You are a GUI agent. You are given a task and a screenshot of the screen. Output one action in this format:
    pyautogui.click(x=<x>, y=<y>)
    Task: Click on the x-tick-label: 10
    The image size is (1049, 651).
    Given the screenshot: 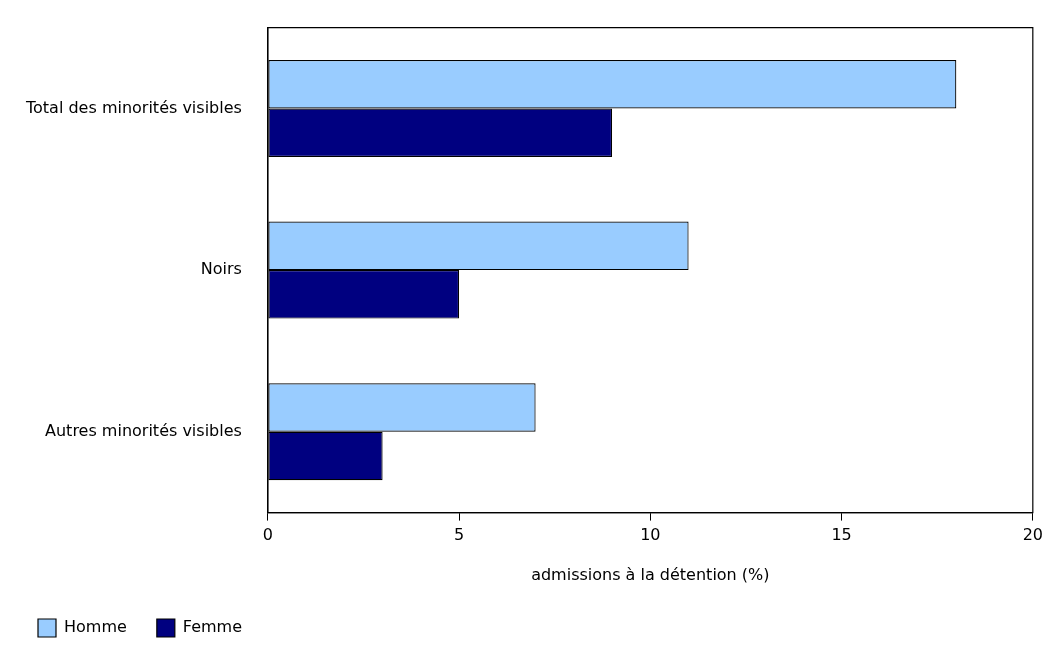 What is the action you would take?
    pyautogui.click(x=650, y=535)
    